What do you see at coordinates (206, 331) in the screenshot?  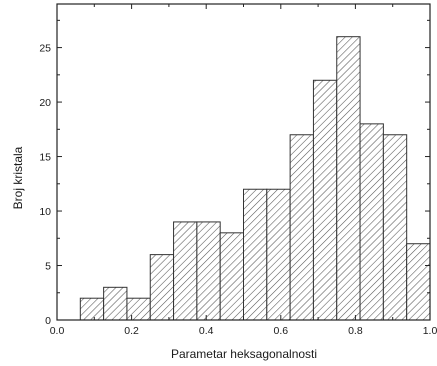 I see `x-tick-label: 0.4` at bounding box center [206, 331].